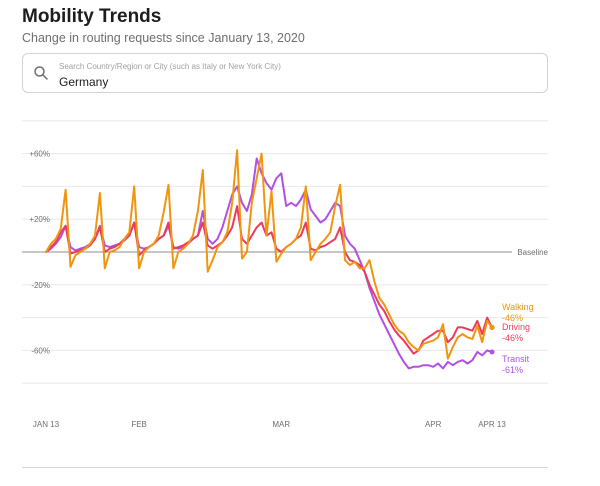 The image size is (600, 486). I want to click on bottom-divider, so click(285, 467).